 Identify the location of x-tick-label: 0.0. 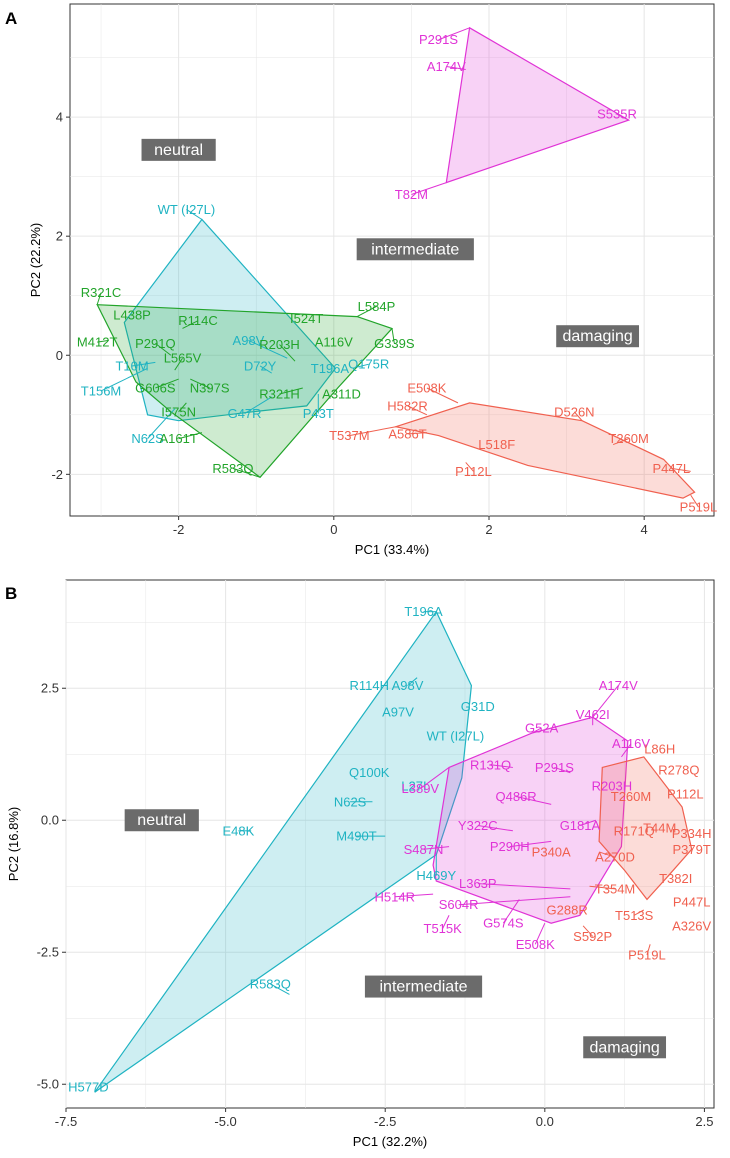
(545, 1121).